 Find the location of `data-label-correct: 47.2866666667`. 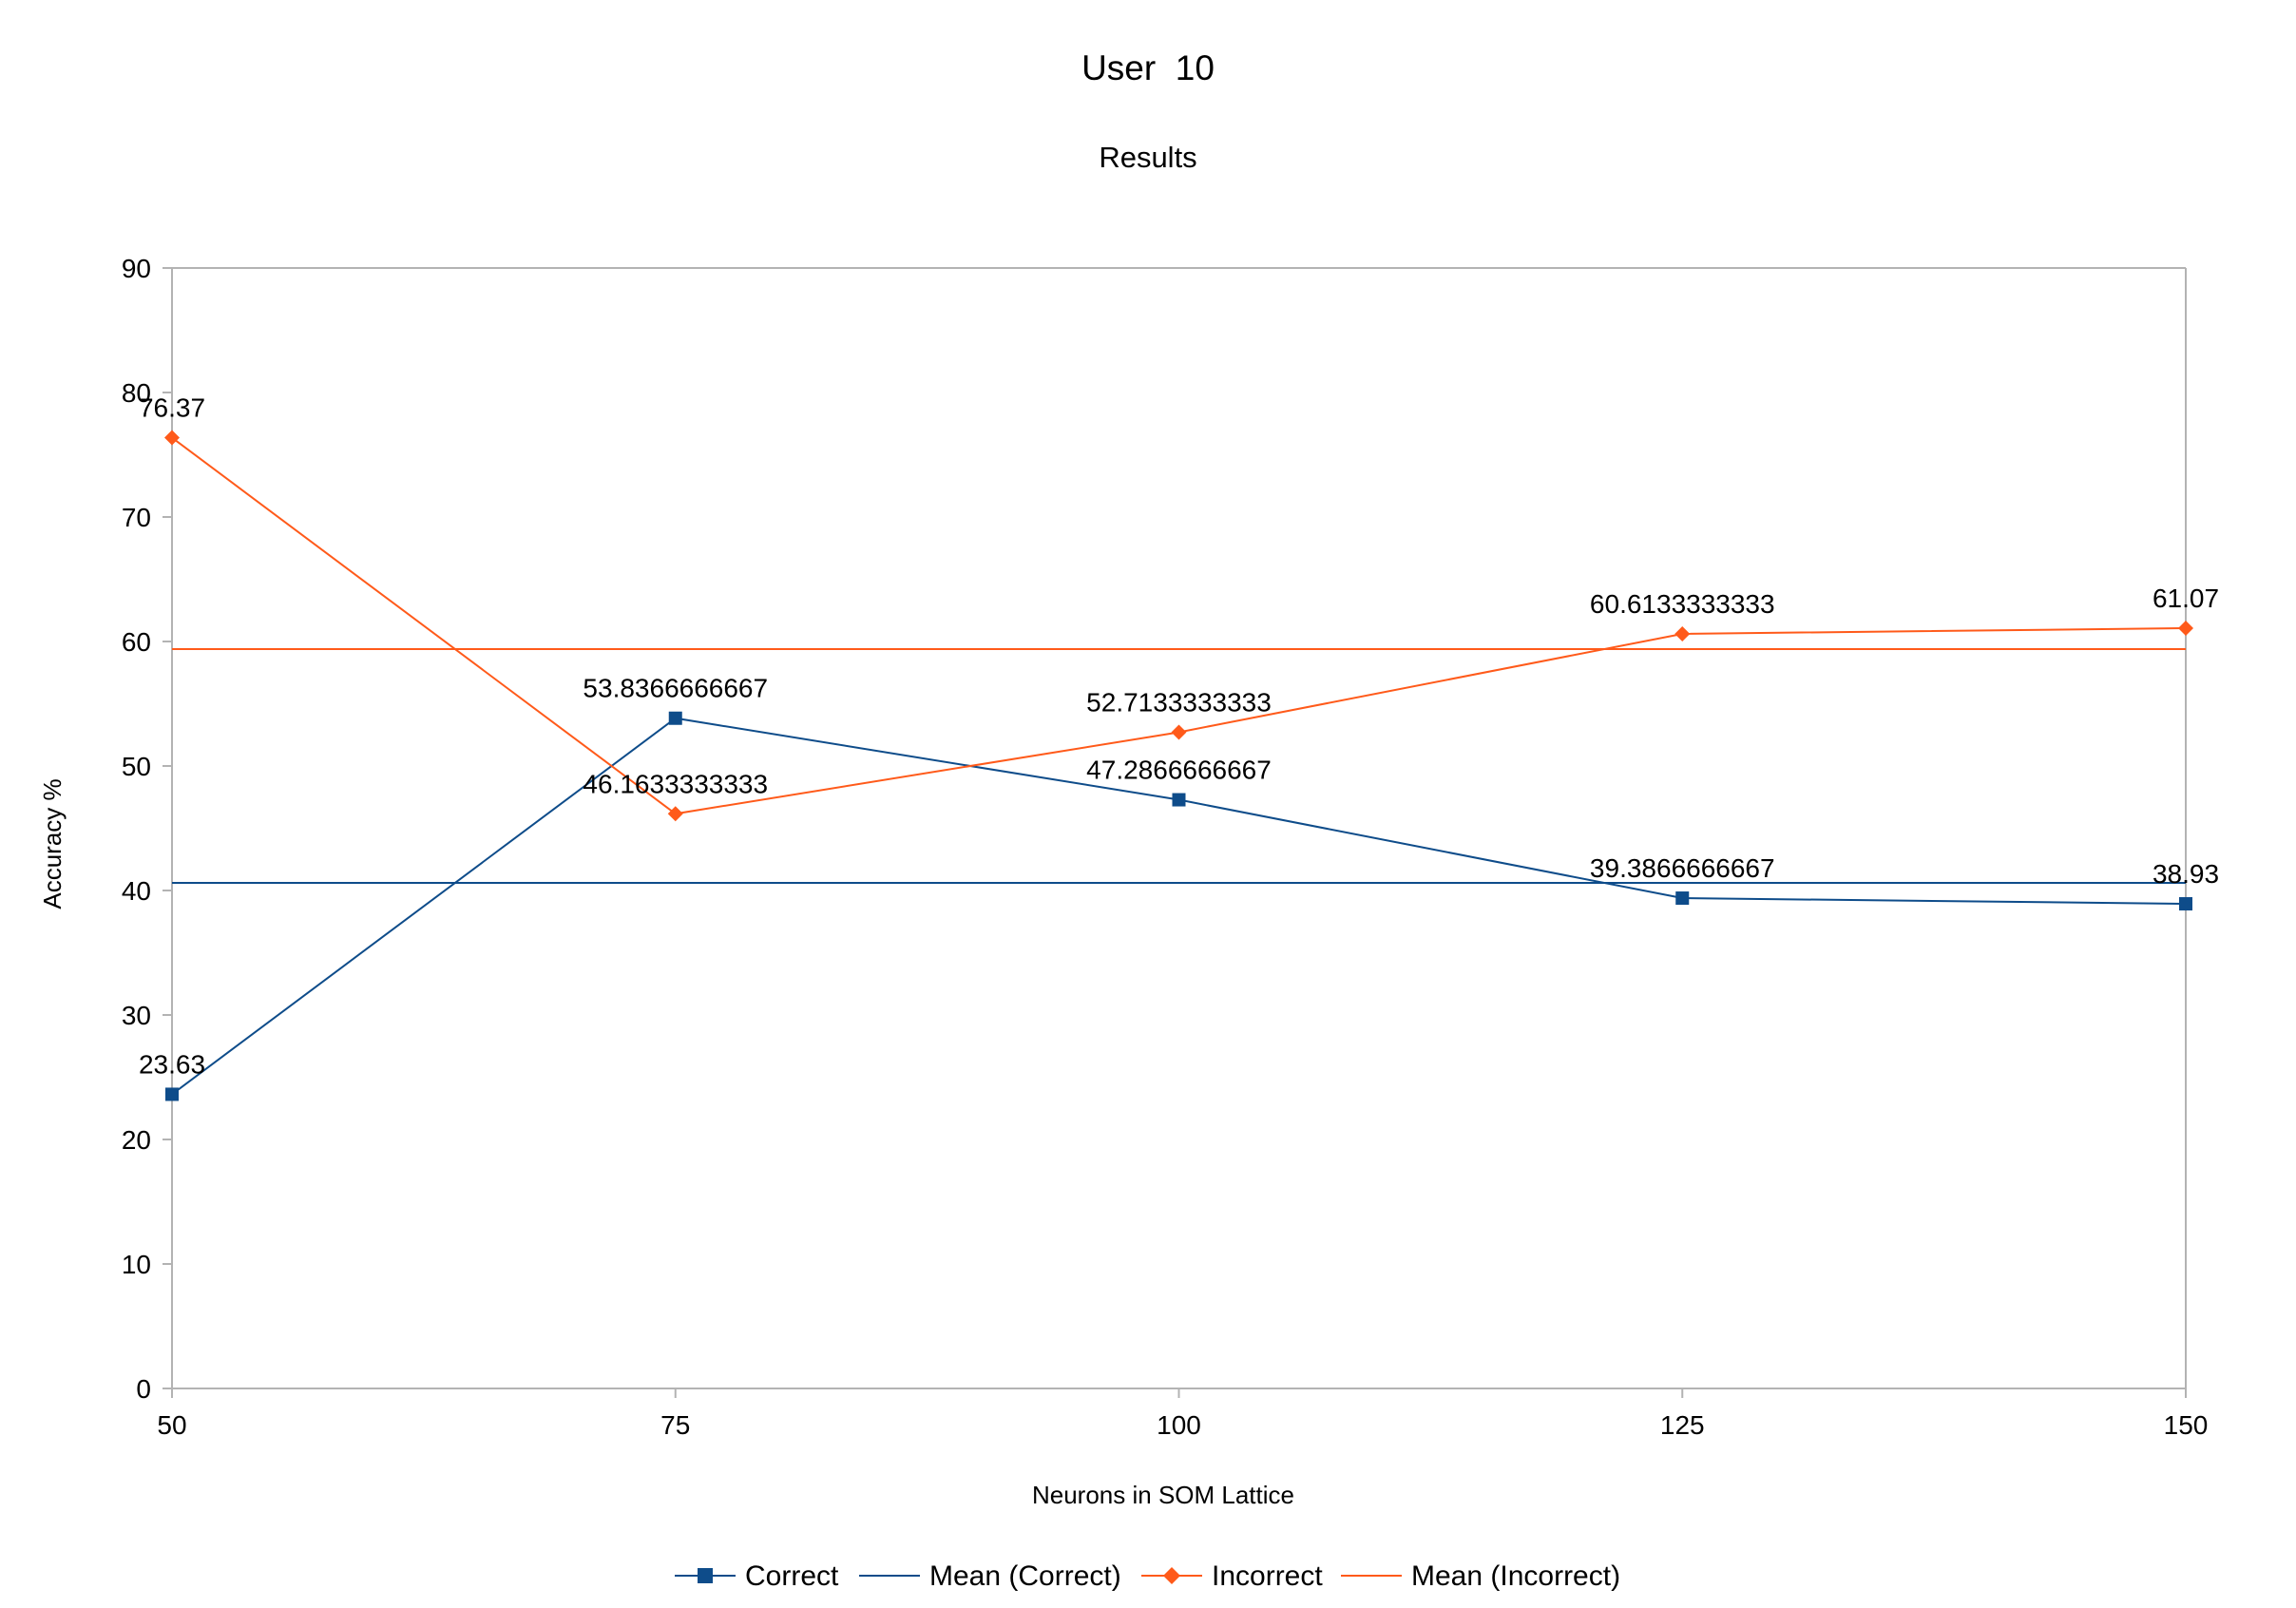

data-label-correct: 47.2866666667 is located at coordinates (1179, 770).